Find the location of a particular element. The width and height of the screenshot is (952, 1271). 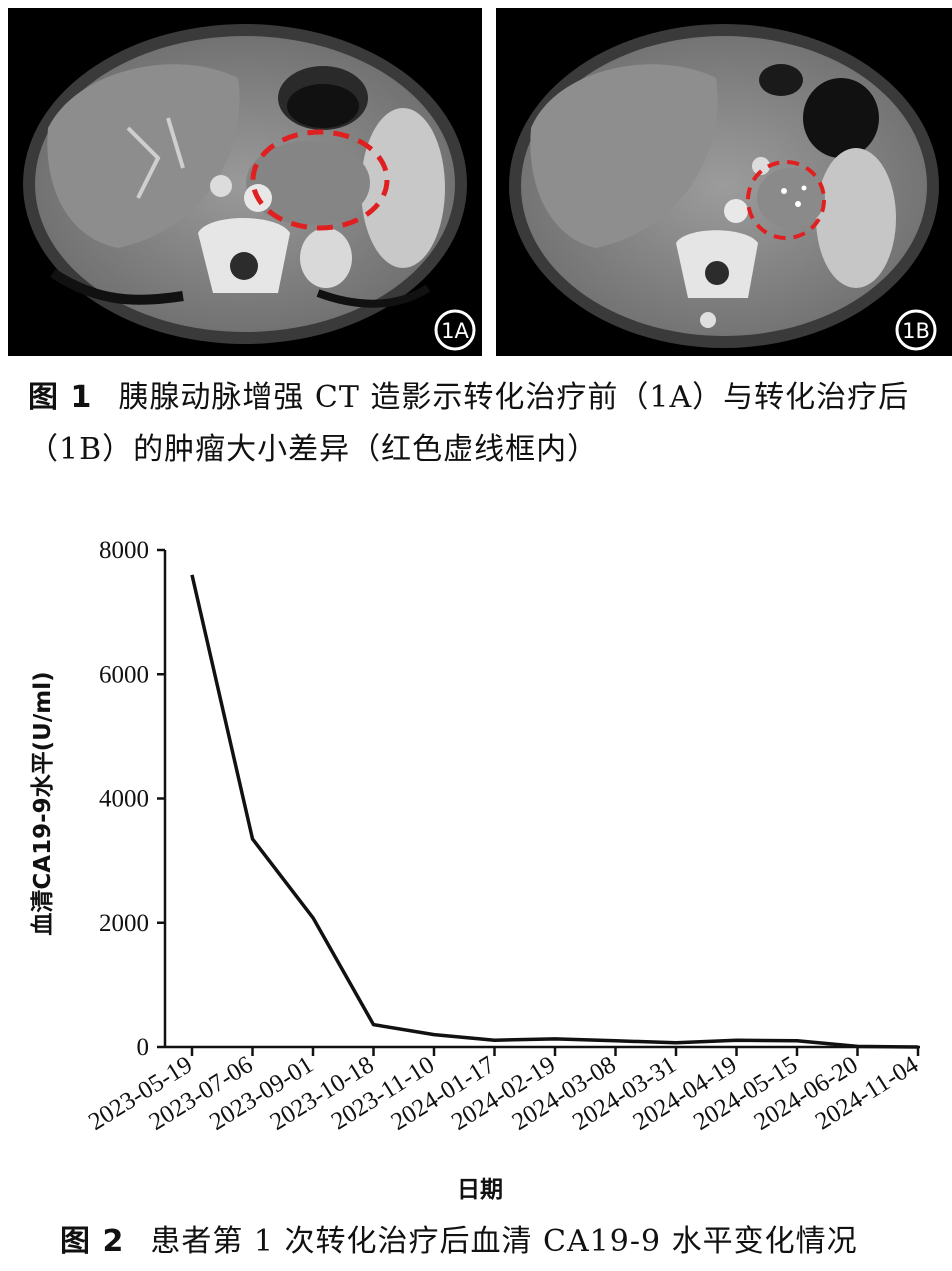

y-tick-label: 4000 is located at coordinates (124, 799).